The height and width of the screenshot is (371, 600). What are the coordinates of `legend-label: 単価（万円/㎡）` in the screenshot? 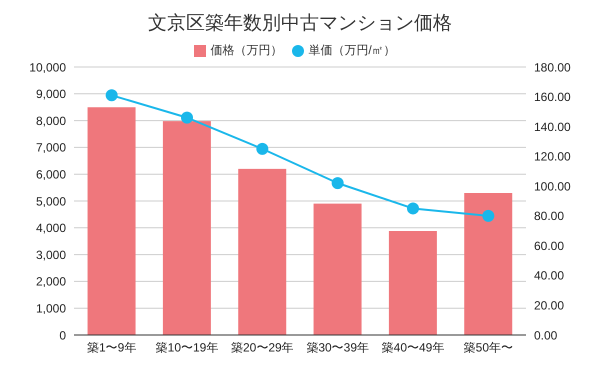 It's located at (352, 50).